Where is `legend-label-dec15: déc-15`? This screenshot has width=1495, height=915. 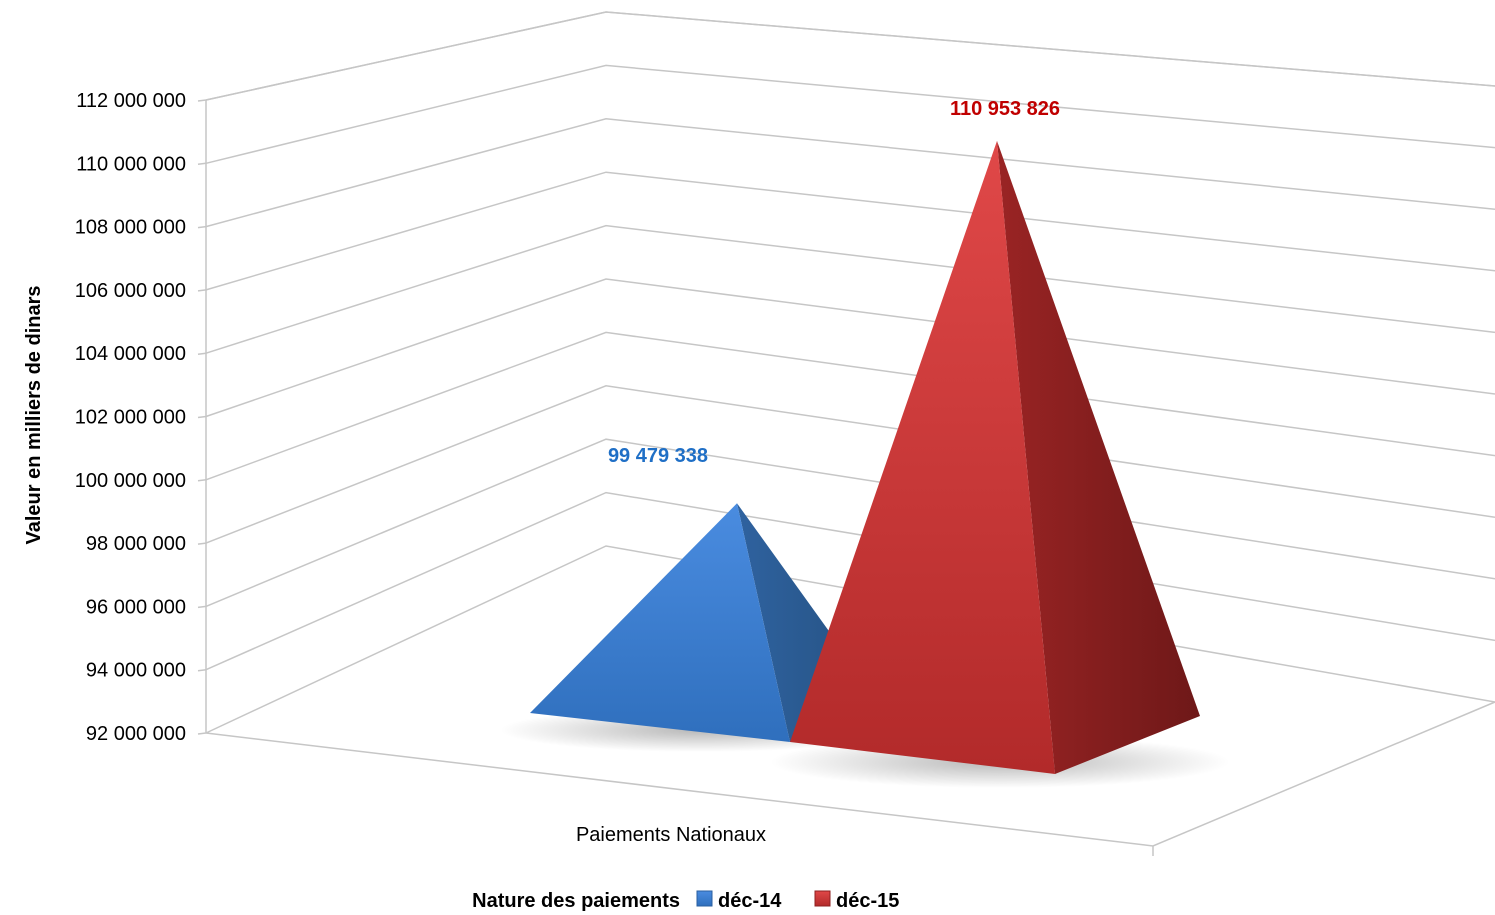
legend-label-dec15: déc-15 is located at coordinates (867, 901).